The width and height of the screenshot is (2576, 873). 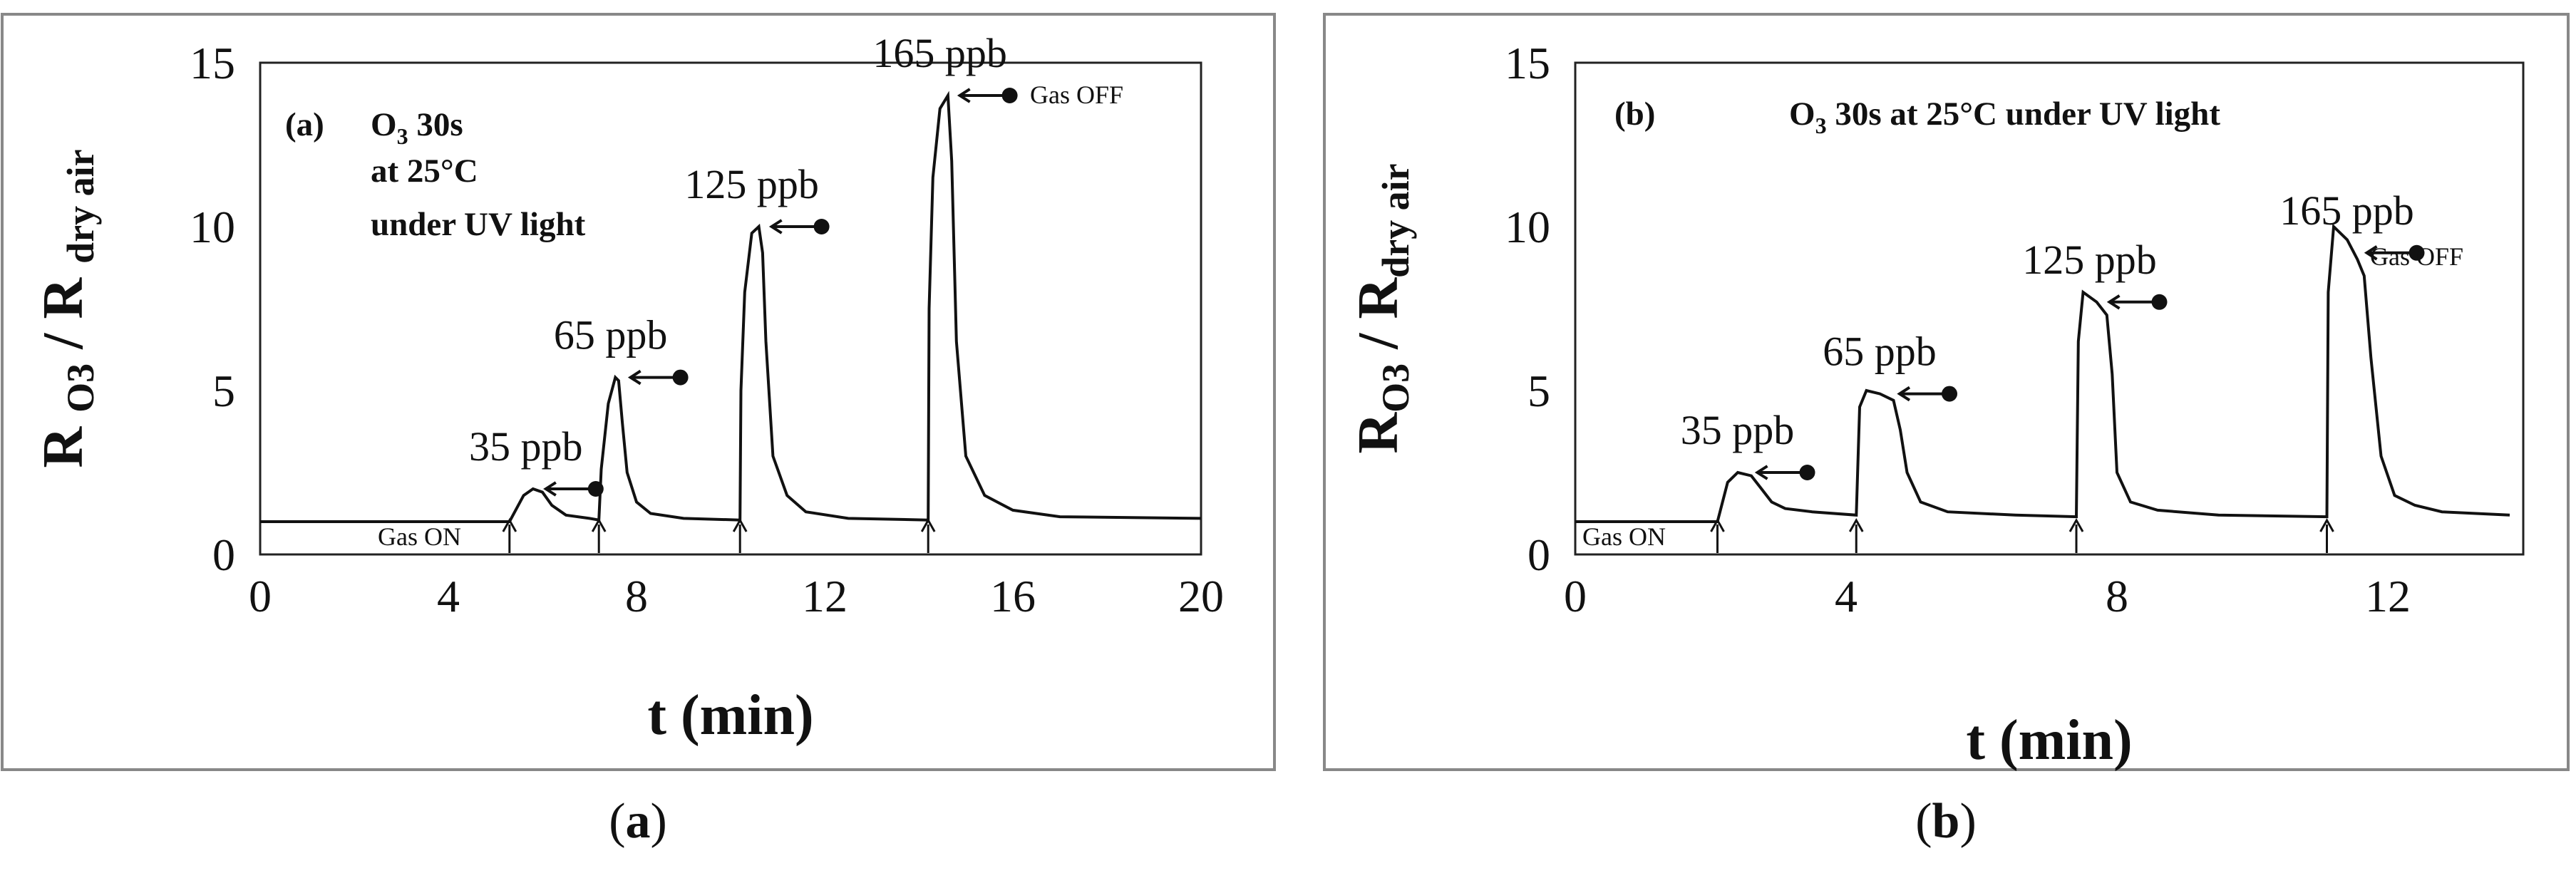 I want to click on panel-letter-a: (a), so click(x=304, y=124).